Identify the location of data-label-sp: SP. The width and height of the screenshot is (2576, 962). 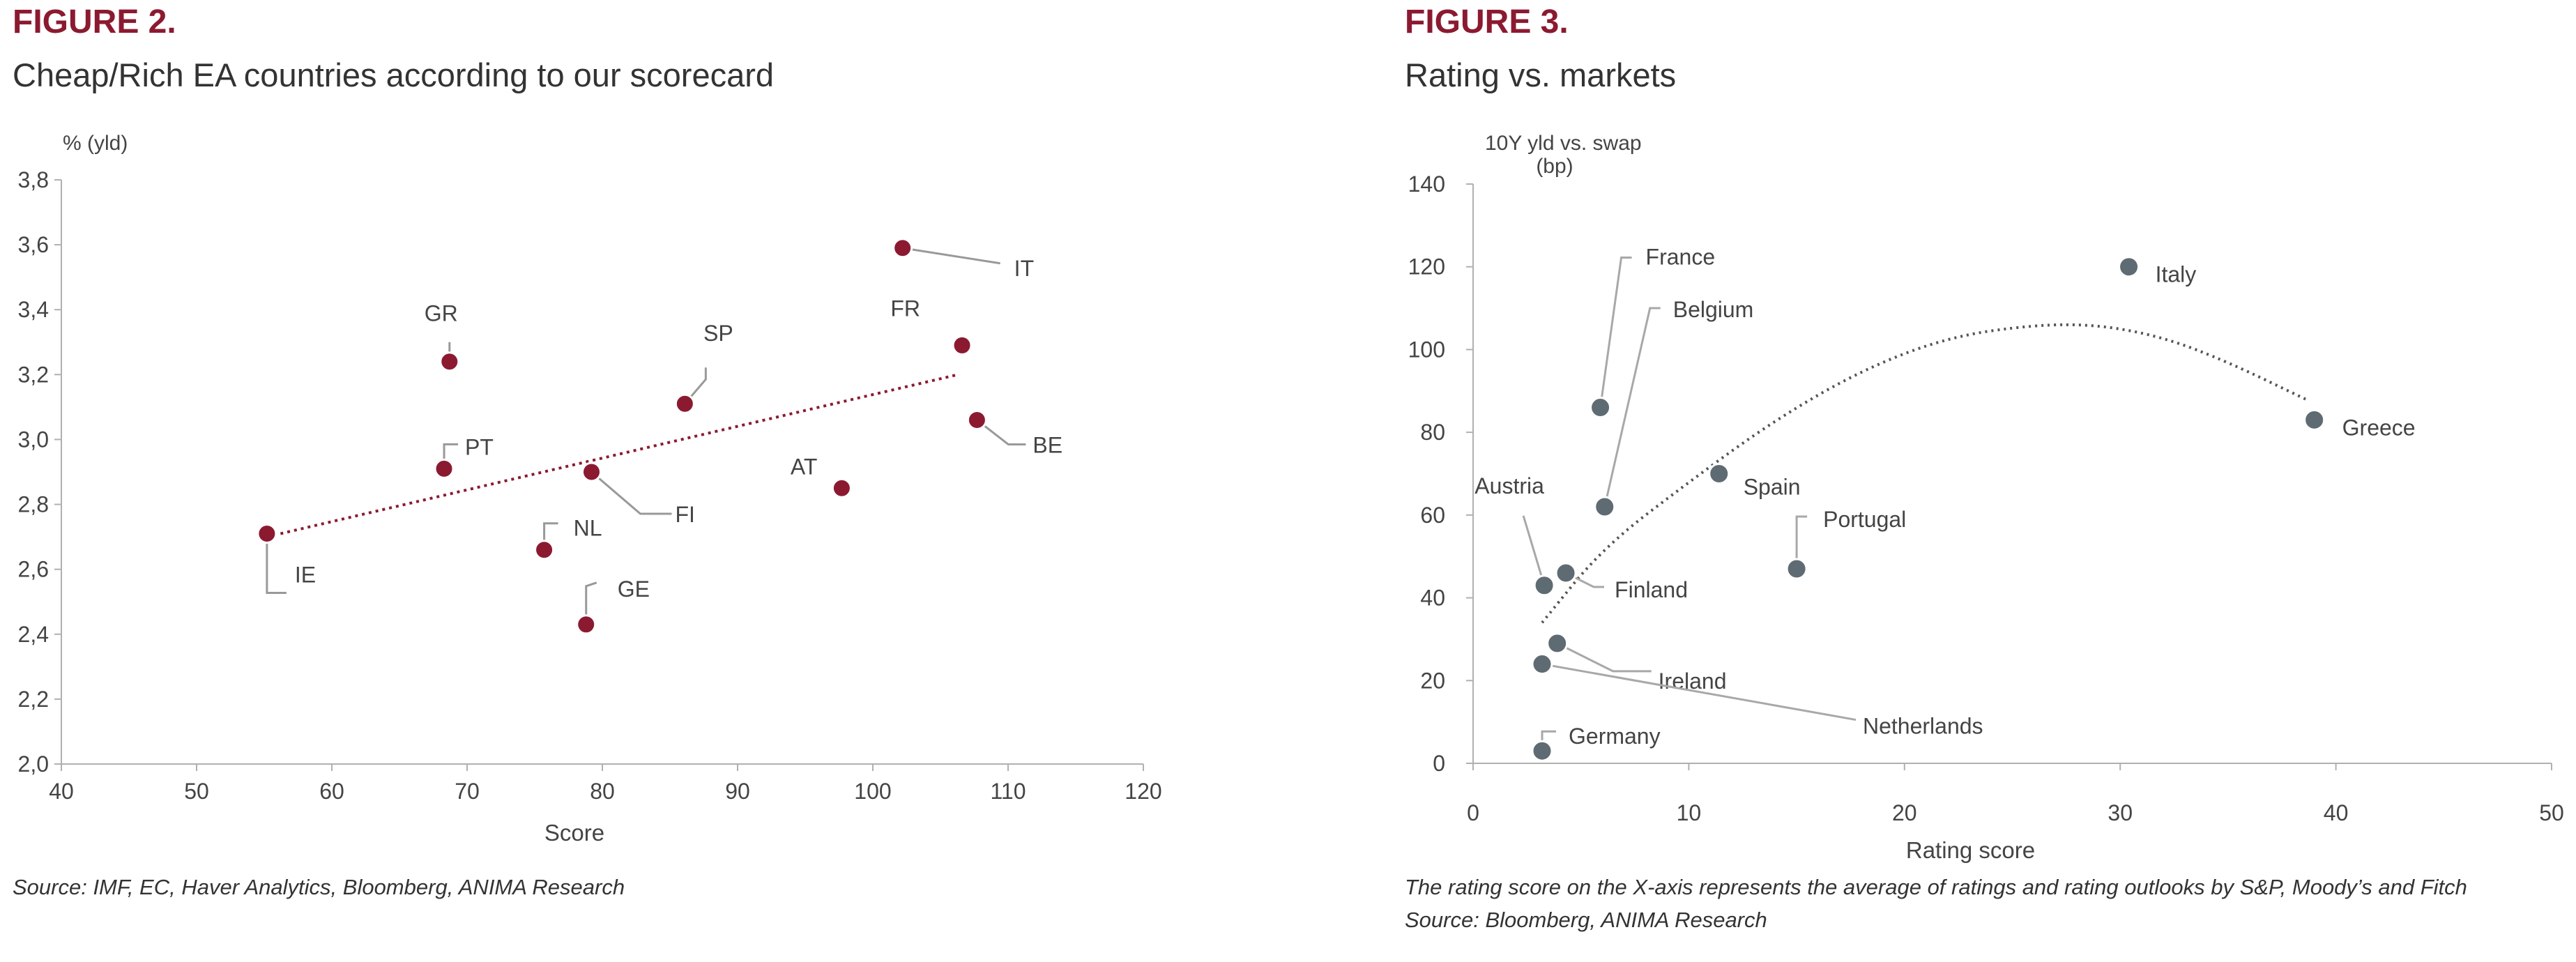
(718, 333).